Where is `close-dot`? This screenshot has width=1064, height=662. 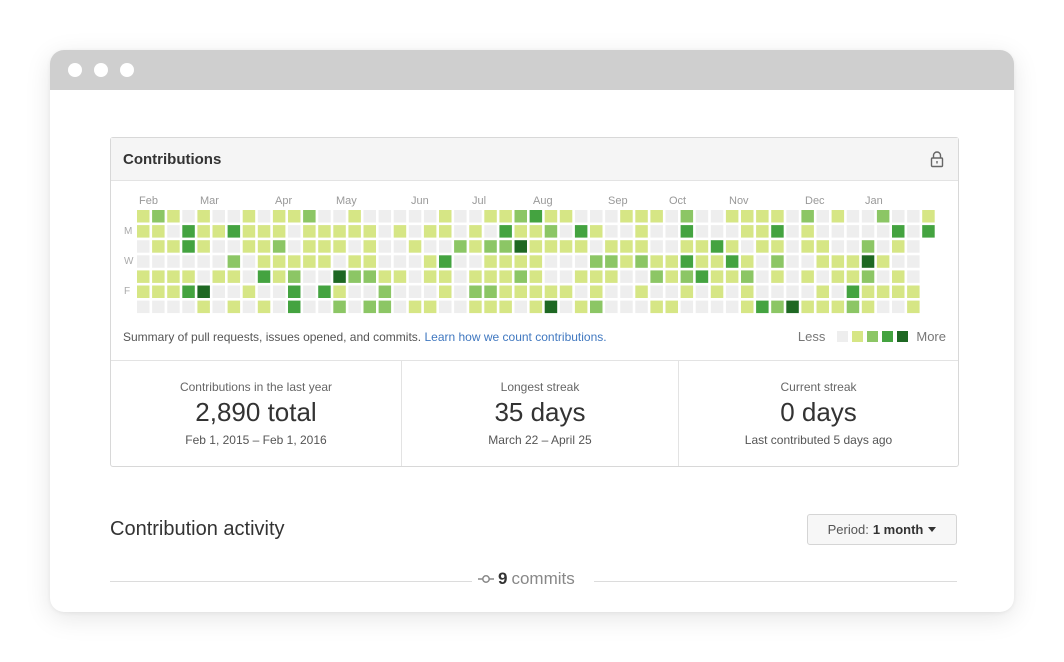
close-dot is located at coordinates (75, 70).